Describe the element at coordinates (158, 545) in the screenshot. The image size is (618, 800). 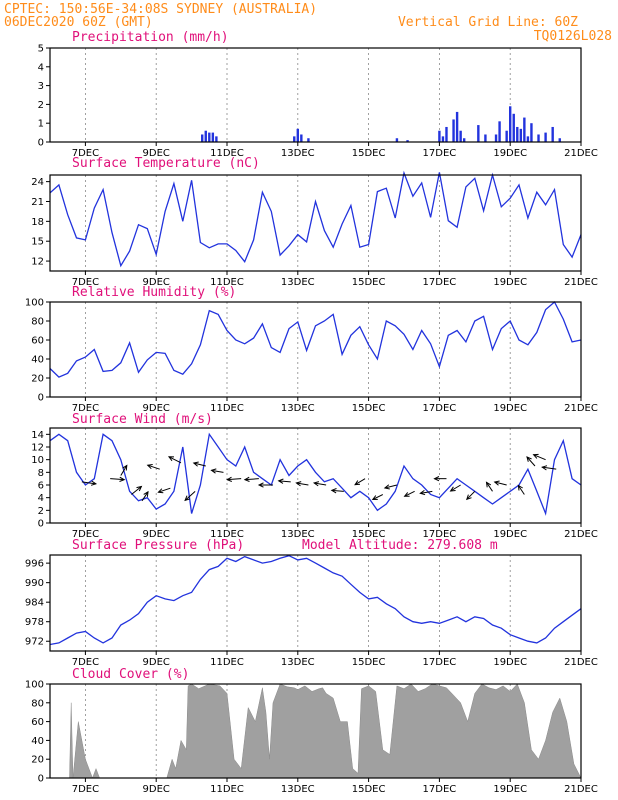
I see `pres-title: Surface Pressure (hPa)` at that location.